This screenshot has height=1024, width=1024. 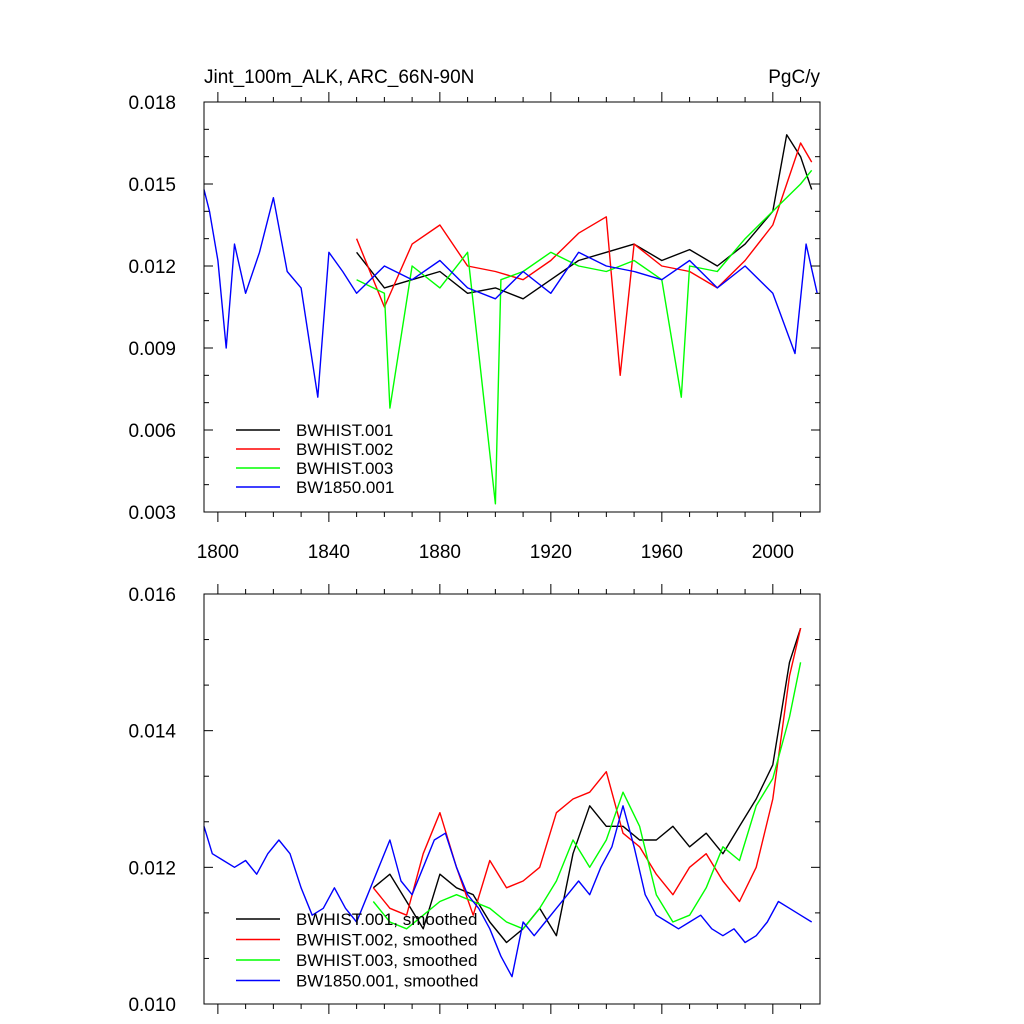 What do you see at coordinates (345, 487) in the screenshot?
I see `legend-label-4: BW1850.001` at bounding box center [345, 487].